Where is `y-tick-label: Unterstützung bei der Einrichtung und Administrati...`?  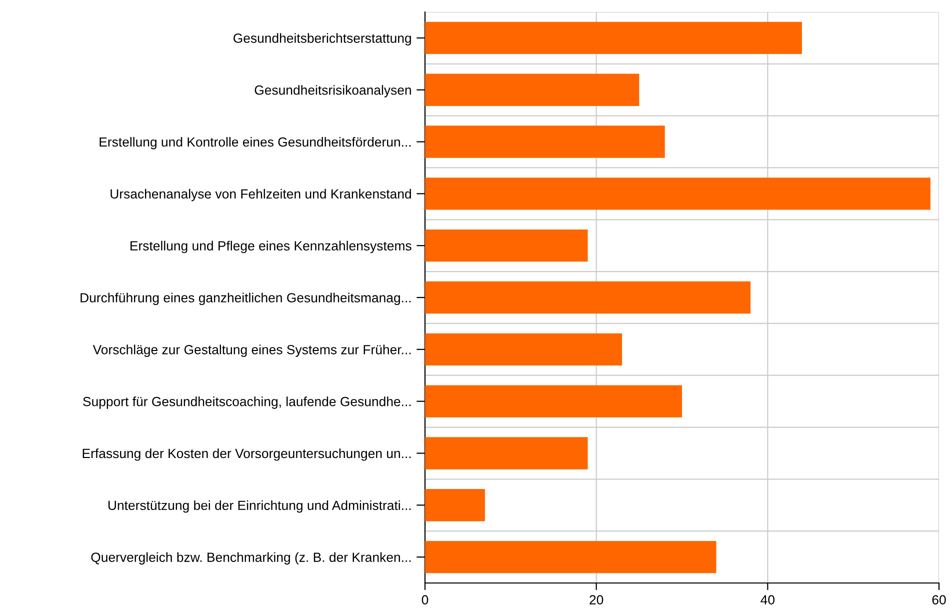
y-tick-label: Unterstützung bei der Einrichtung und Administrati... is located at coordinates (259, 506).